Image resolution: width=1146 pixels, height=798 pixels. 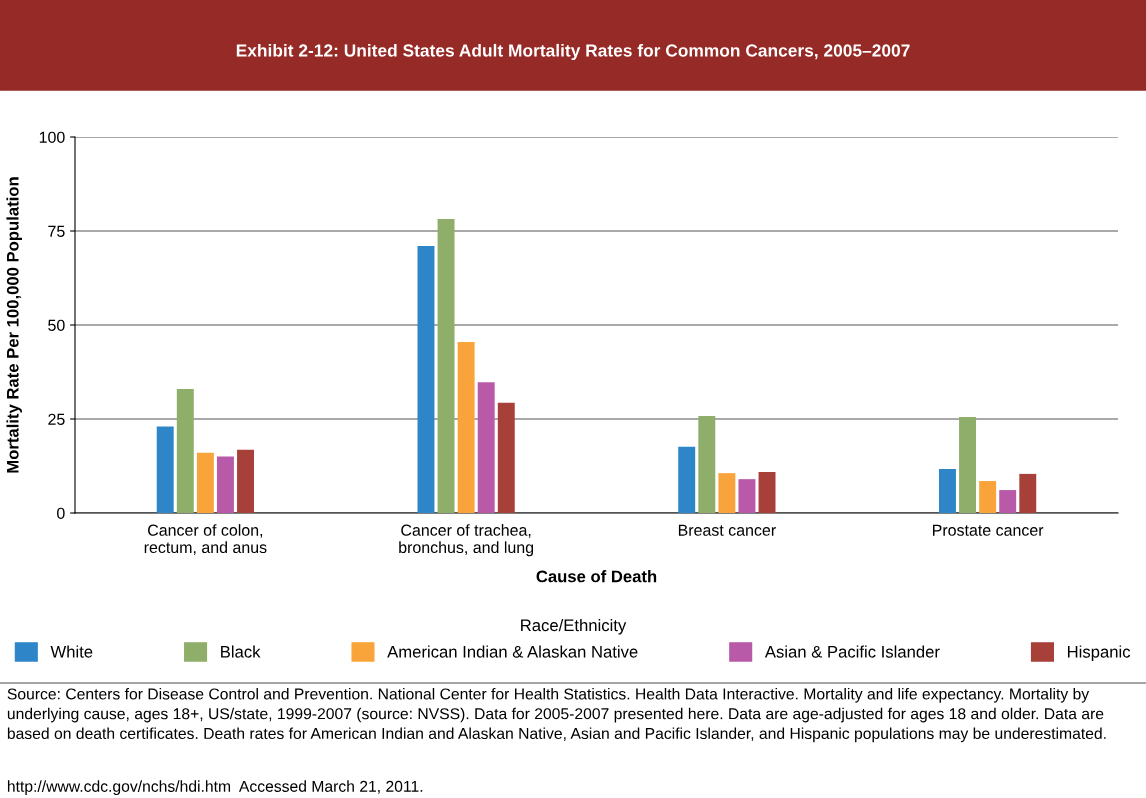 I want to click on legend-label: American Indian & Alaskan Native, so click(x=512, y=651).